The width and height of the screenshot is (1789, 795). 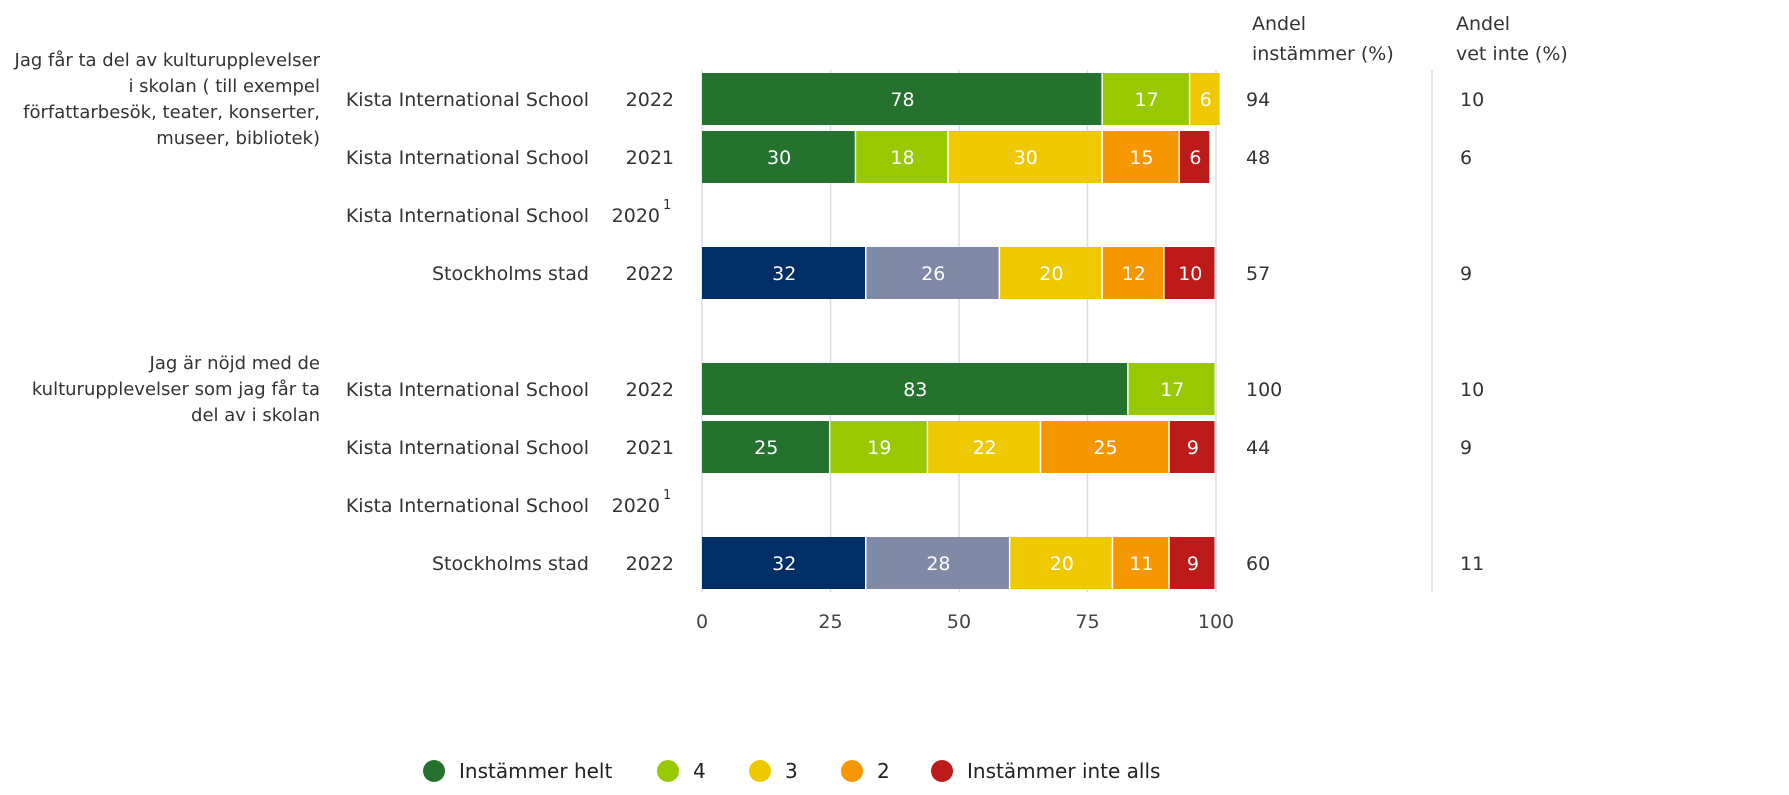 I want to click on legend-label: 2, so click(x=883, y=771).